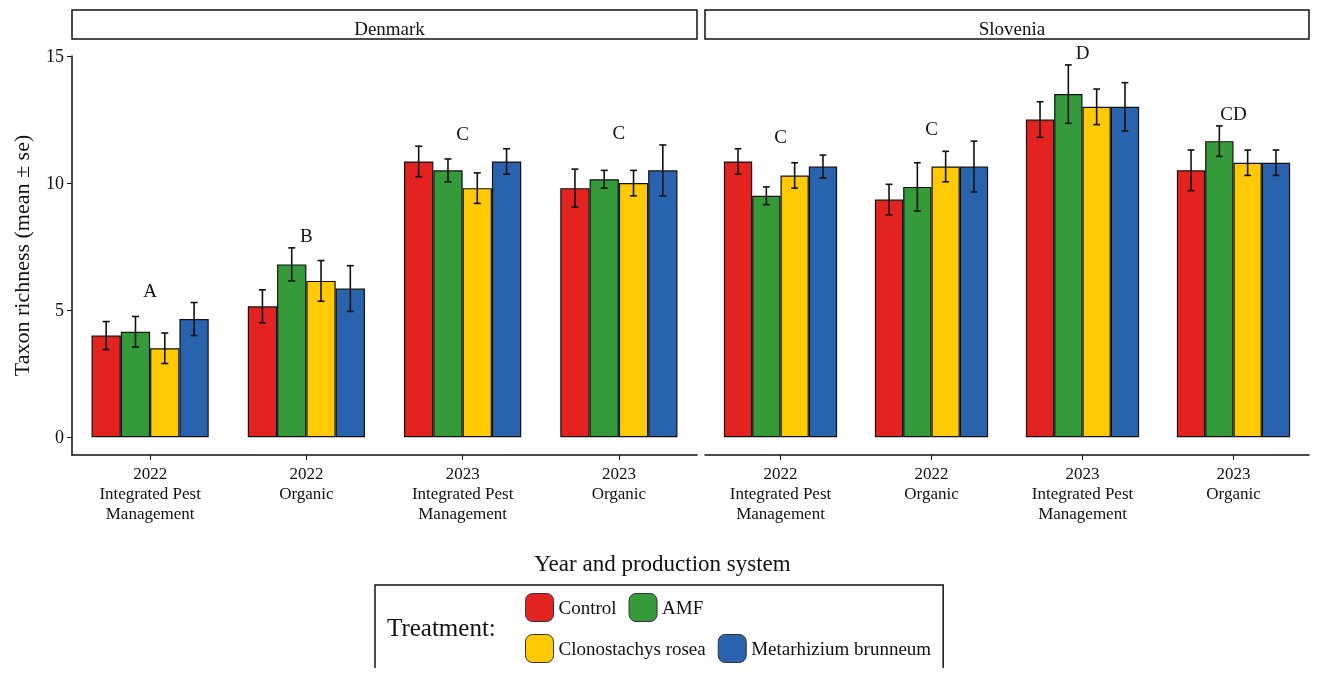 The width and height of the screenshot is (1325, 676). Describe the element at coordinates (441, 627) in the screenshot. I see `legend-title: Treatment:` at that location.